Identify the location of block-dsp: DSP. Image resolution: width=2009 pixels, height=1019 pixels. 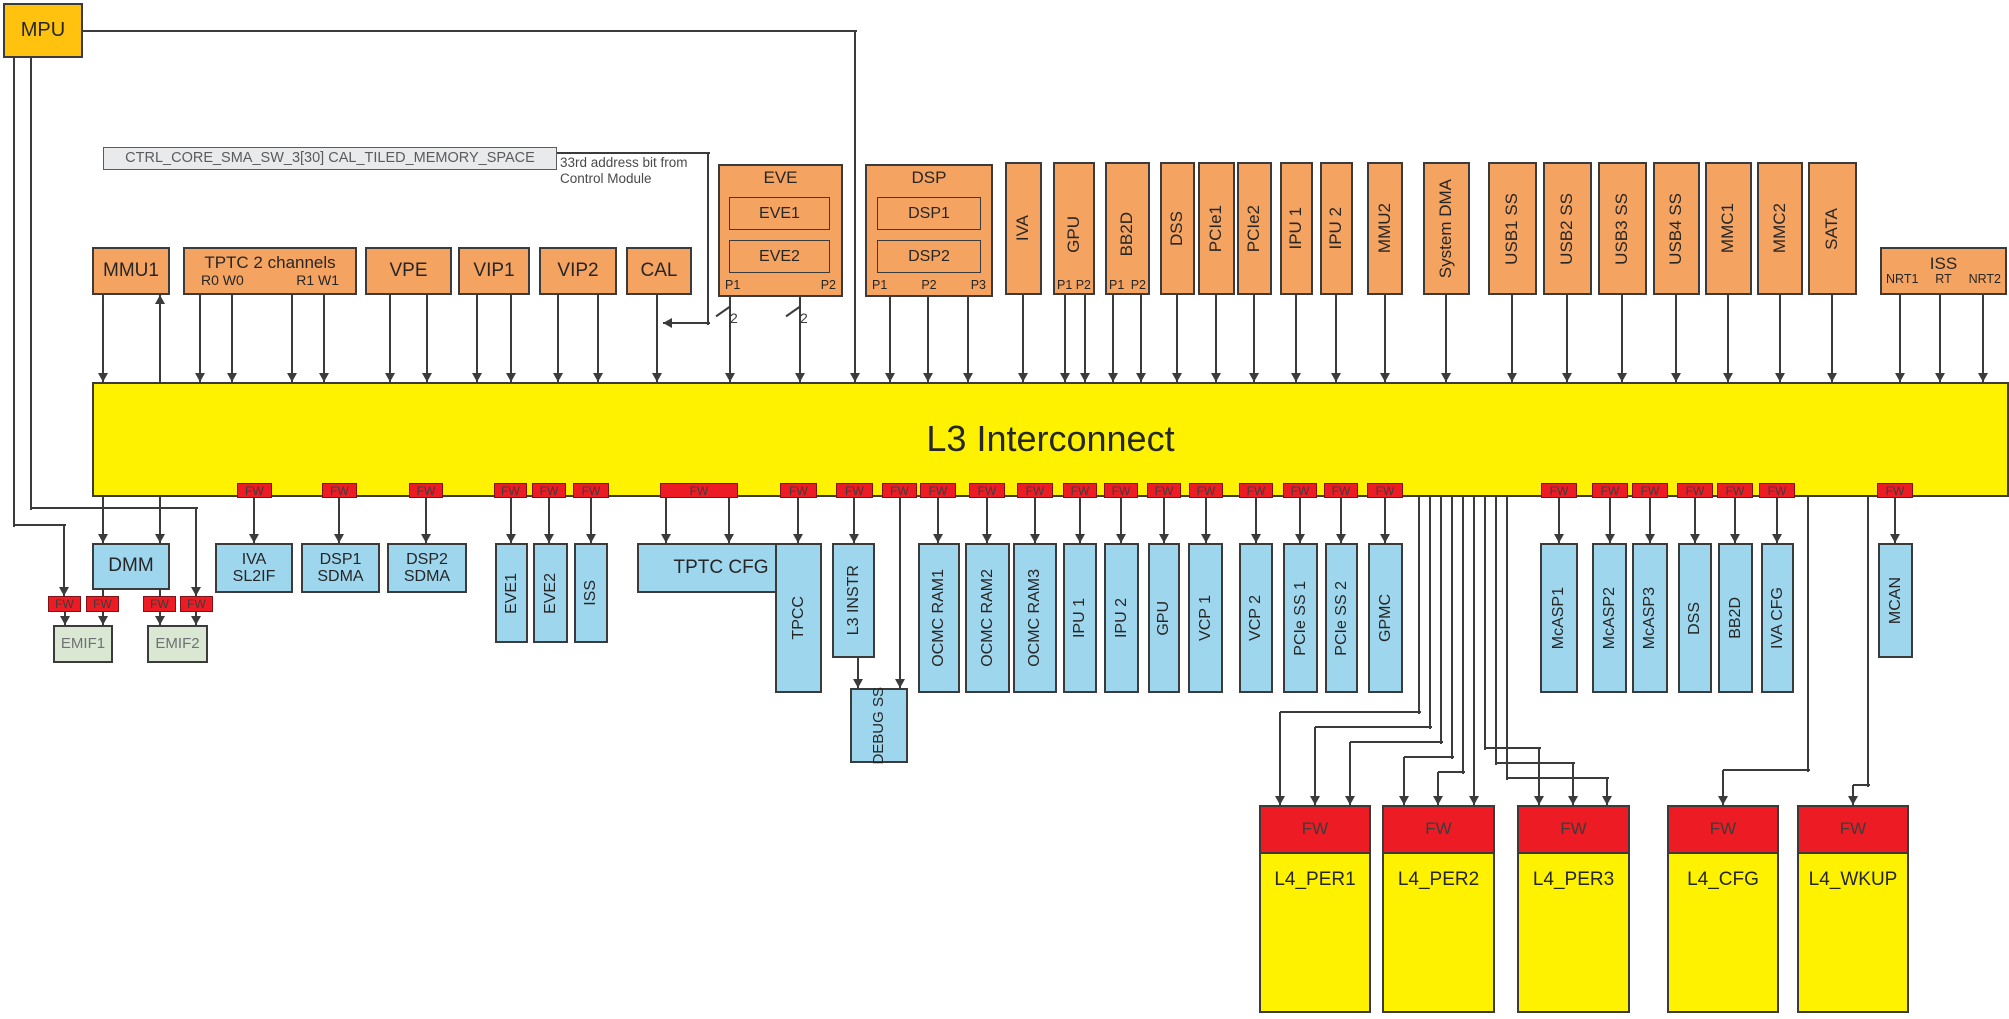
(929, 230).